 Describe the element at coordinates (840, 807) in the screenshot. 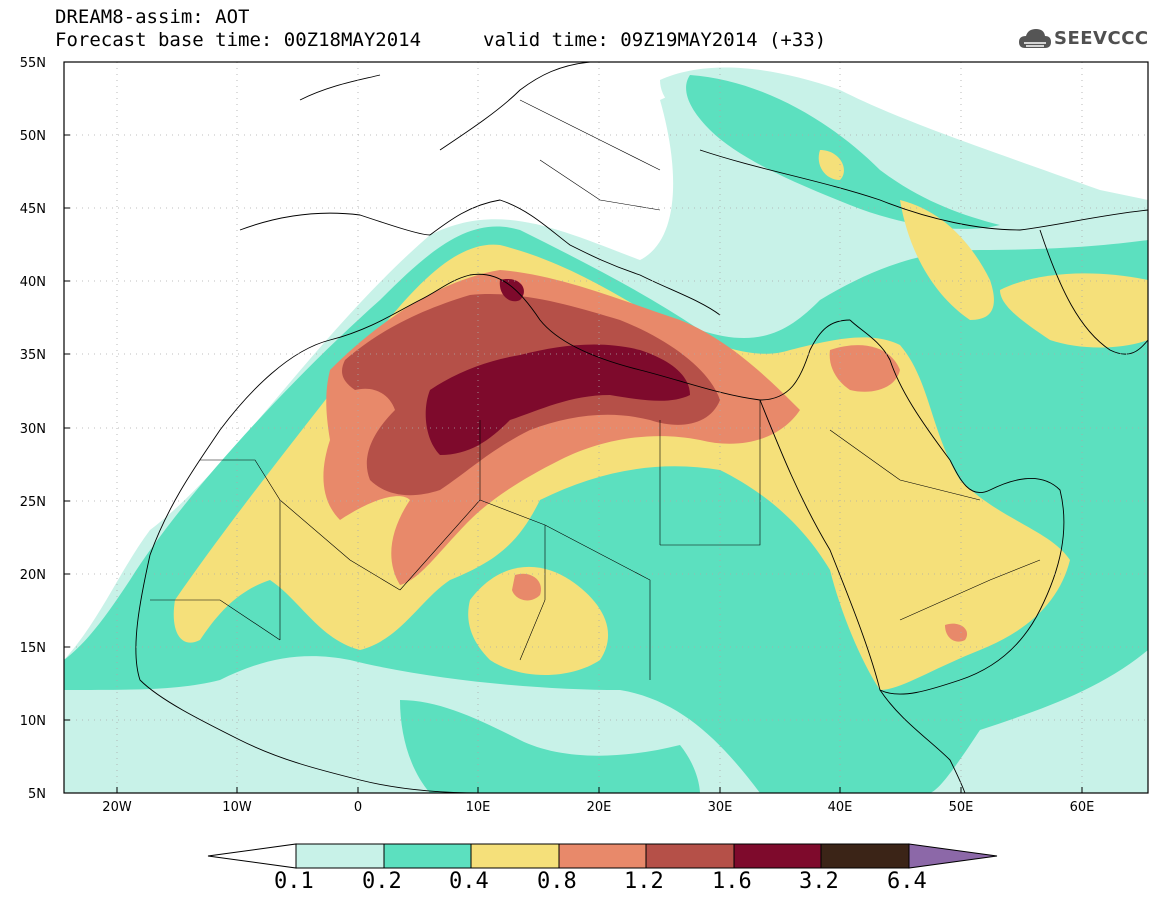

I see `lon-label: 40E` at that location.